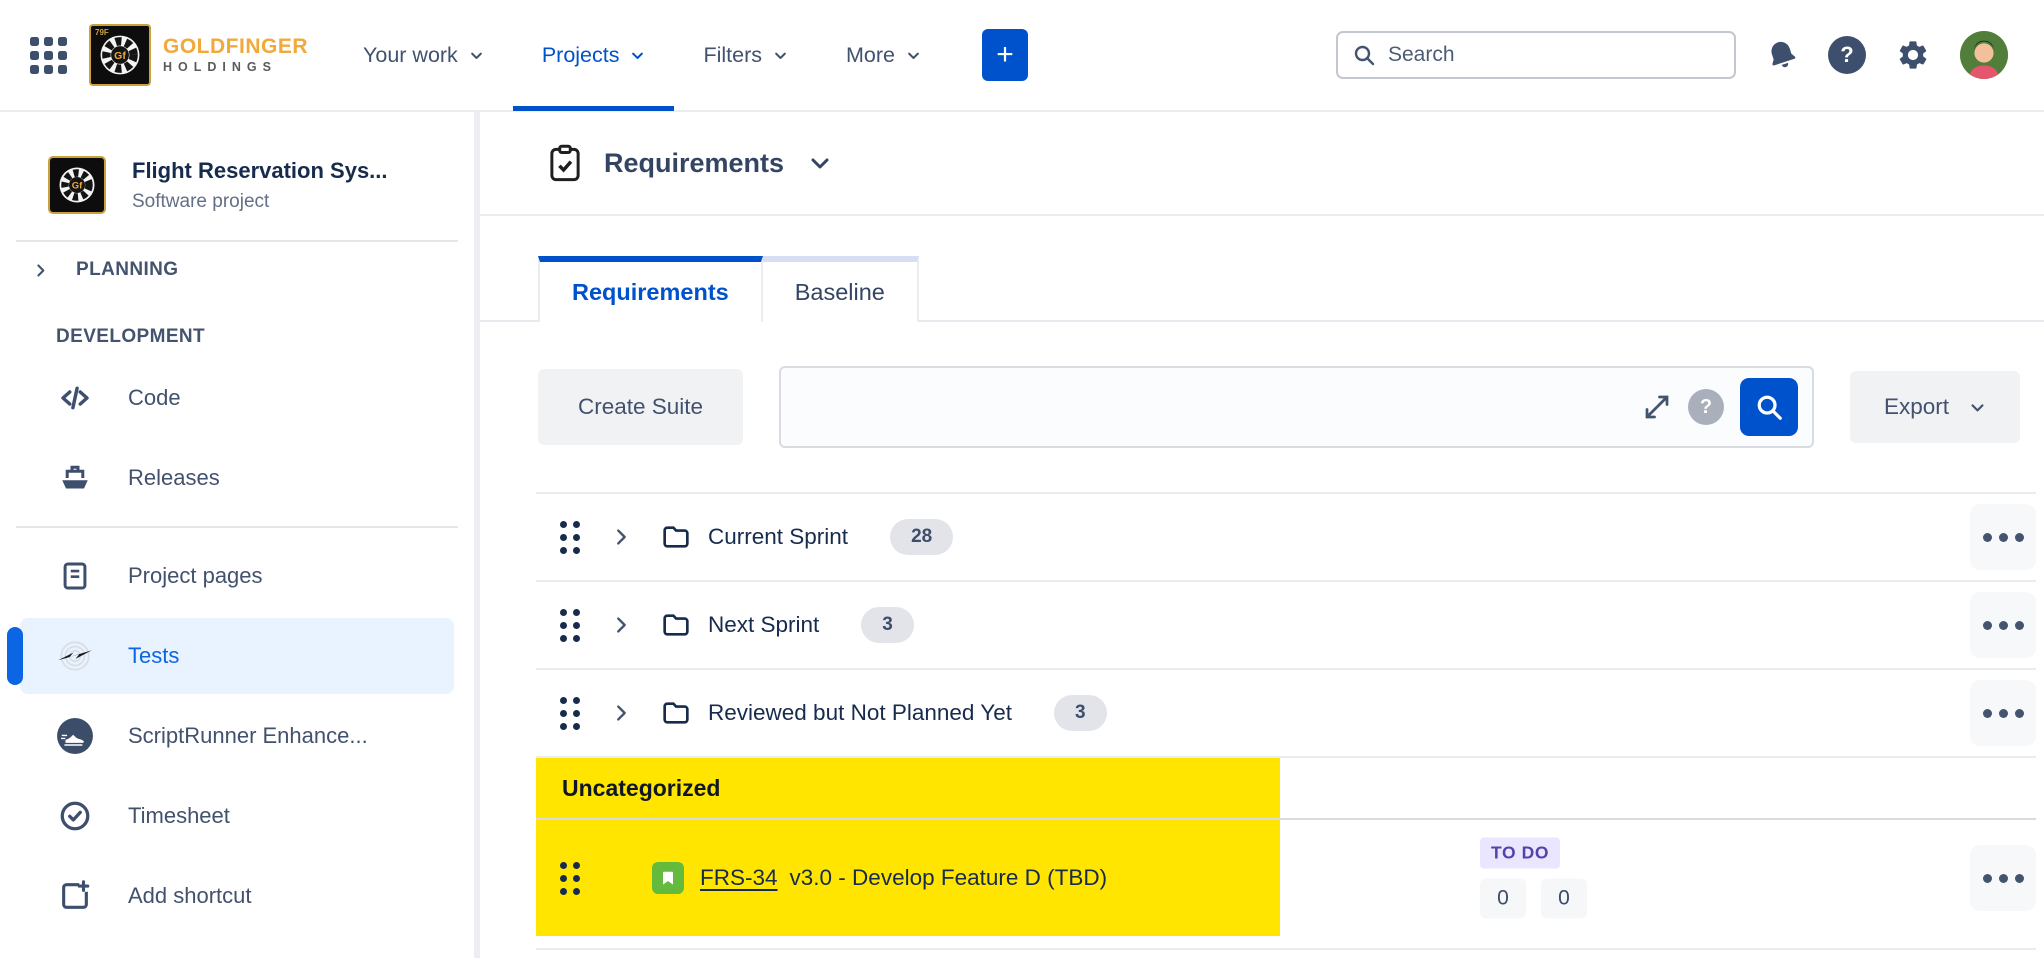 This screenshot has height=958, width=2044. I want to click on toolbar: Create Suite ? Export, so click(1279, 407).